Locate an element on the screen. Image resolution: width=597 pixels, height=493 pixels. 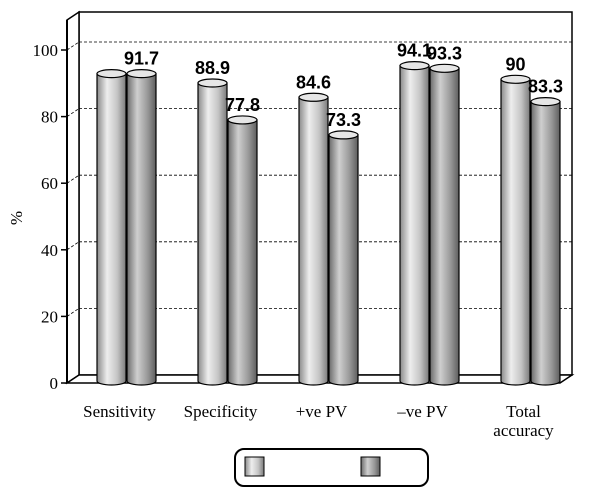
y-axis-title: % is located at coordinates (16, 218).